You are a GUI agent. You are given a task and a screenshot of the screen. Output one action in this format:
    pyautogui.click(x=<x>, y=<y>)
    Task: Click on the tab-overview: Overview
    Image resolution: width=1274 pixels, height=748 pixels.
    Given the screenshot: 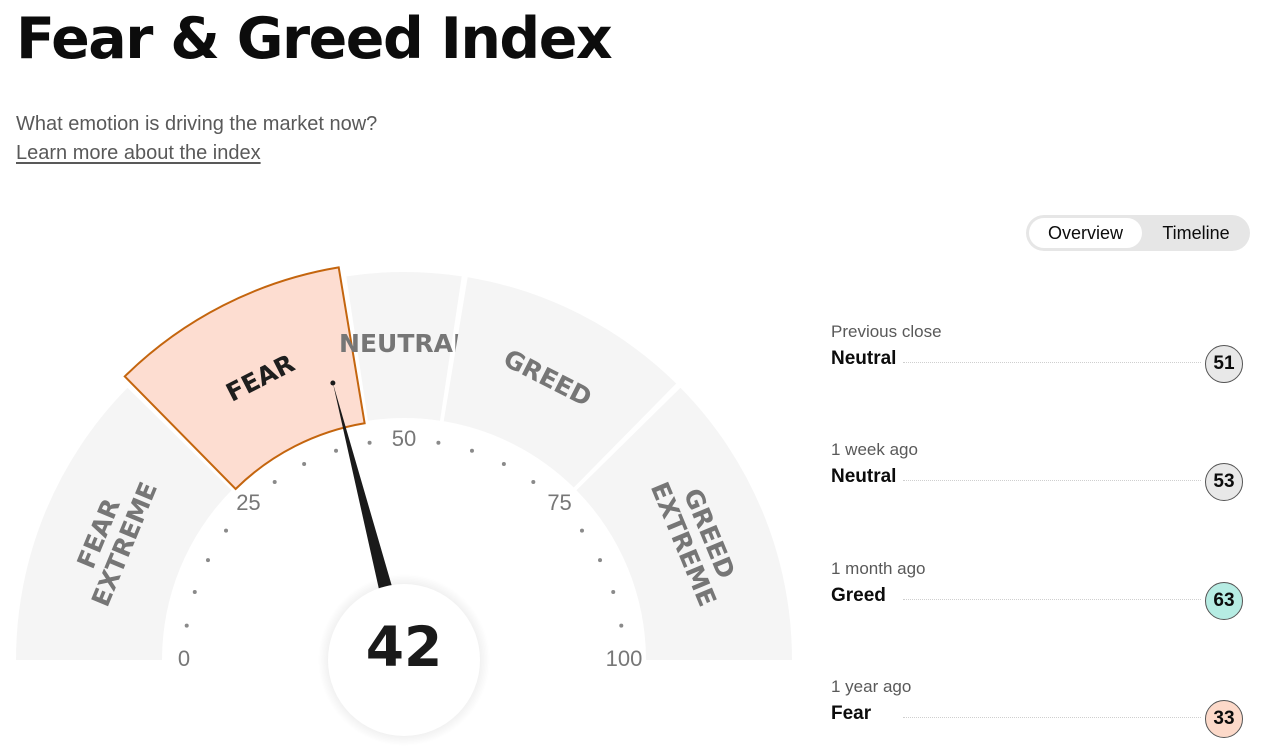 What is the action you would take?
    pyautogui.click(x=1085, y=233)
    